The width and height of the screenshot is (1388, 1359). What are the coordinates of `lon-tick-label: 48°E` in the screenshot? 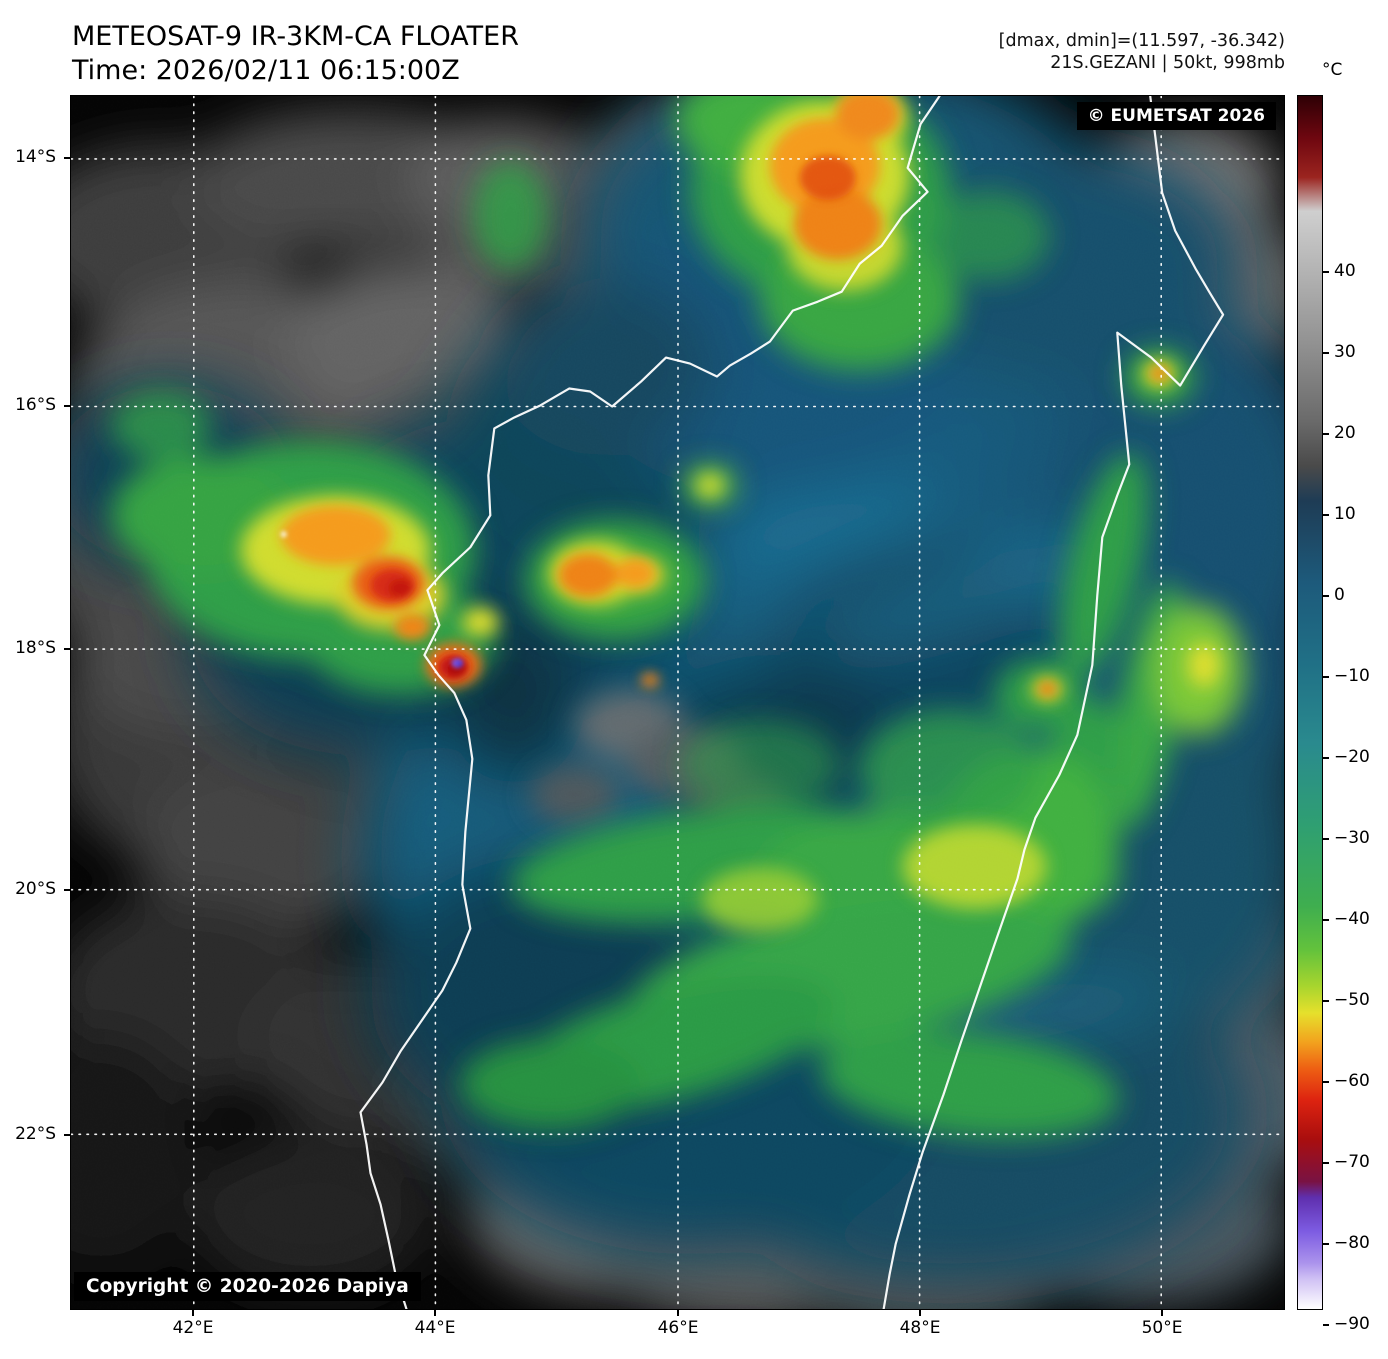 It's located at (920, 1328).